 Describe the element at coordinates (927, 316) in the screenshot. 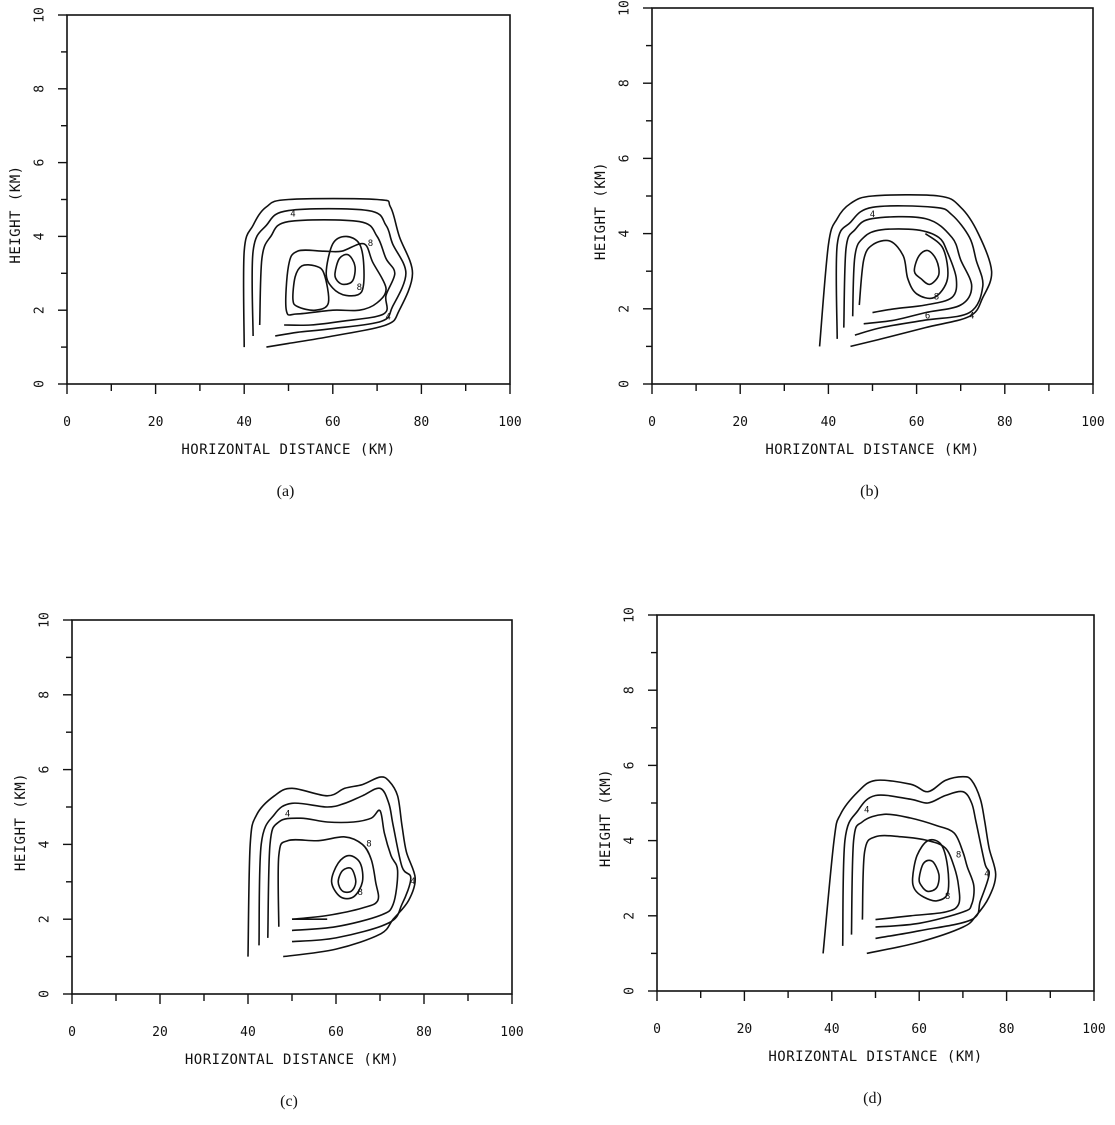

I see `contour-label: 6` at that location.